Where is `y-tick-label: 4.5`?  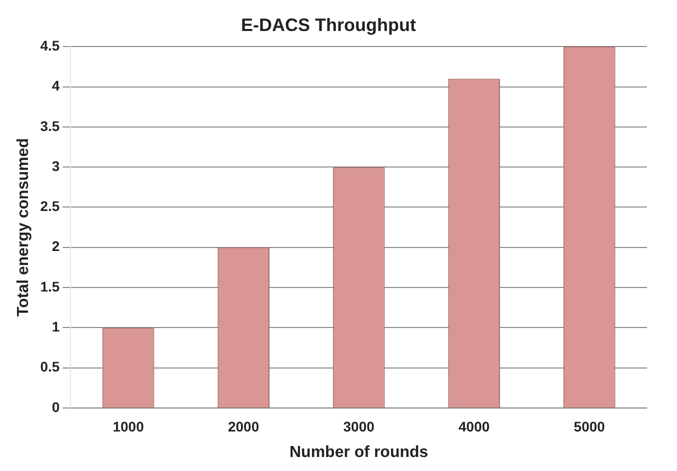 y-tick-label: 4.5 is located at coordinates (50, 45).